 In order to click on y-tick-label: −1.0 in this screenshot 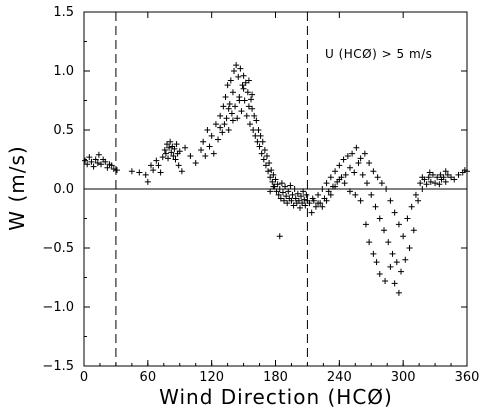, I will do `click(58, 307)`.